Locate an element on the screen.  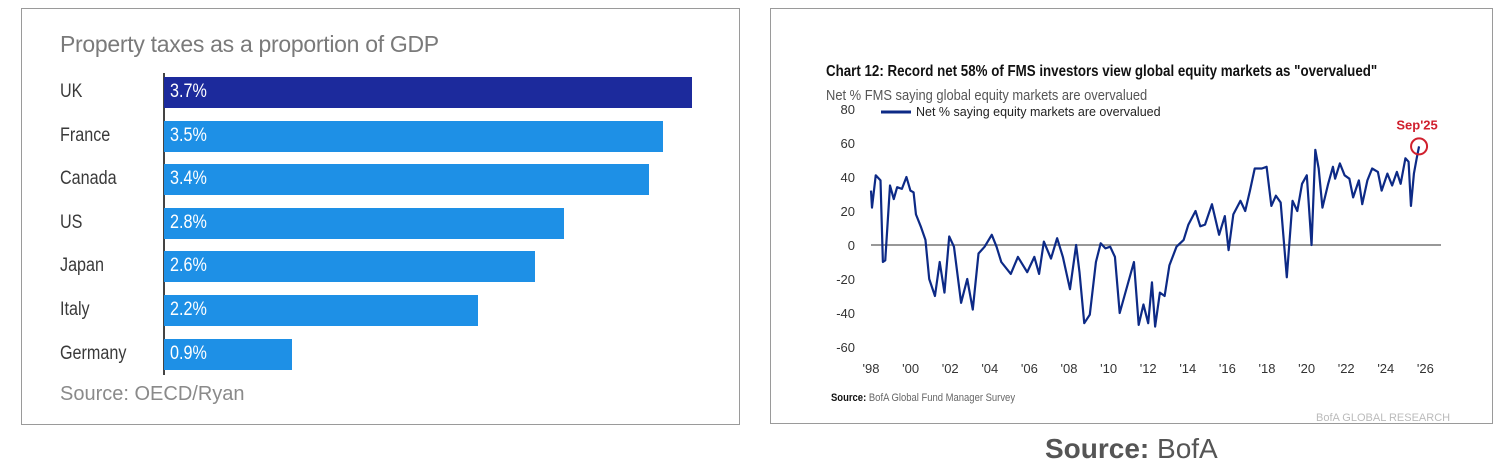
x-tick-label: '06 is located at coordinates (1029, 368).